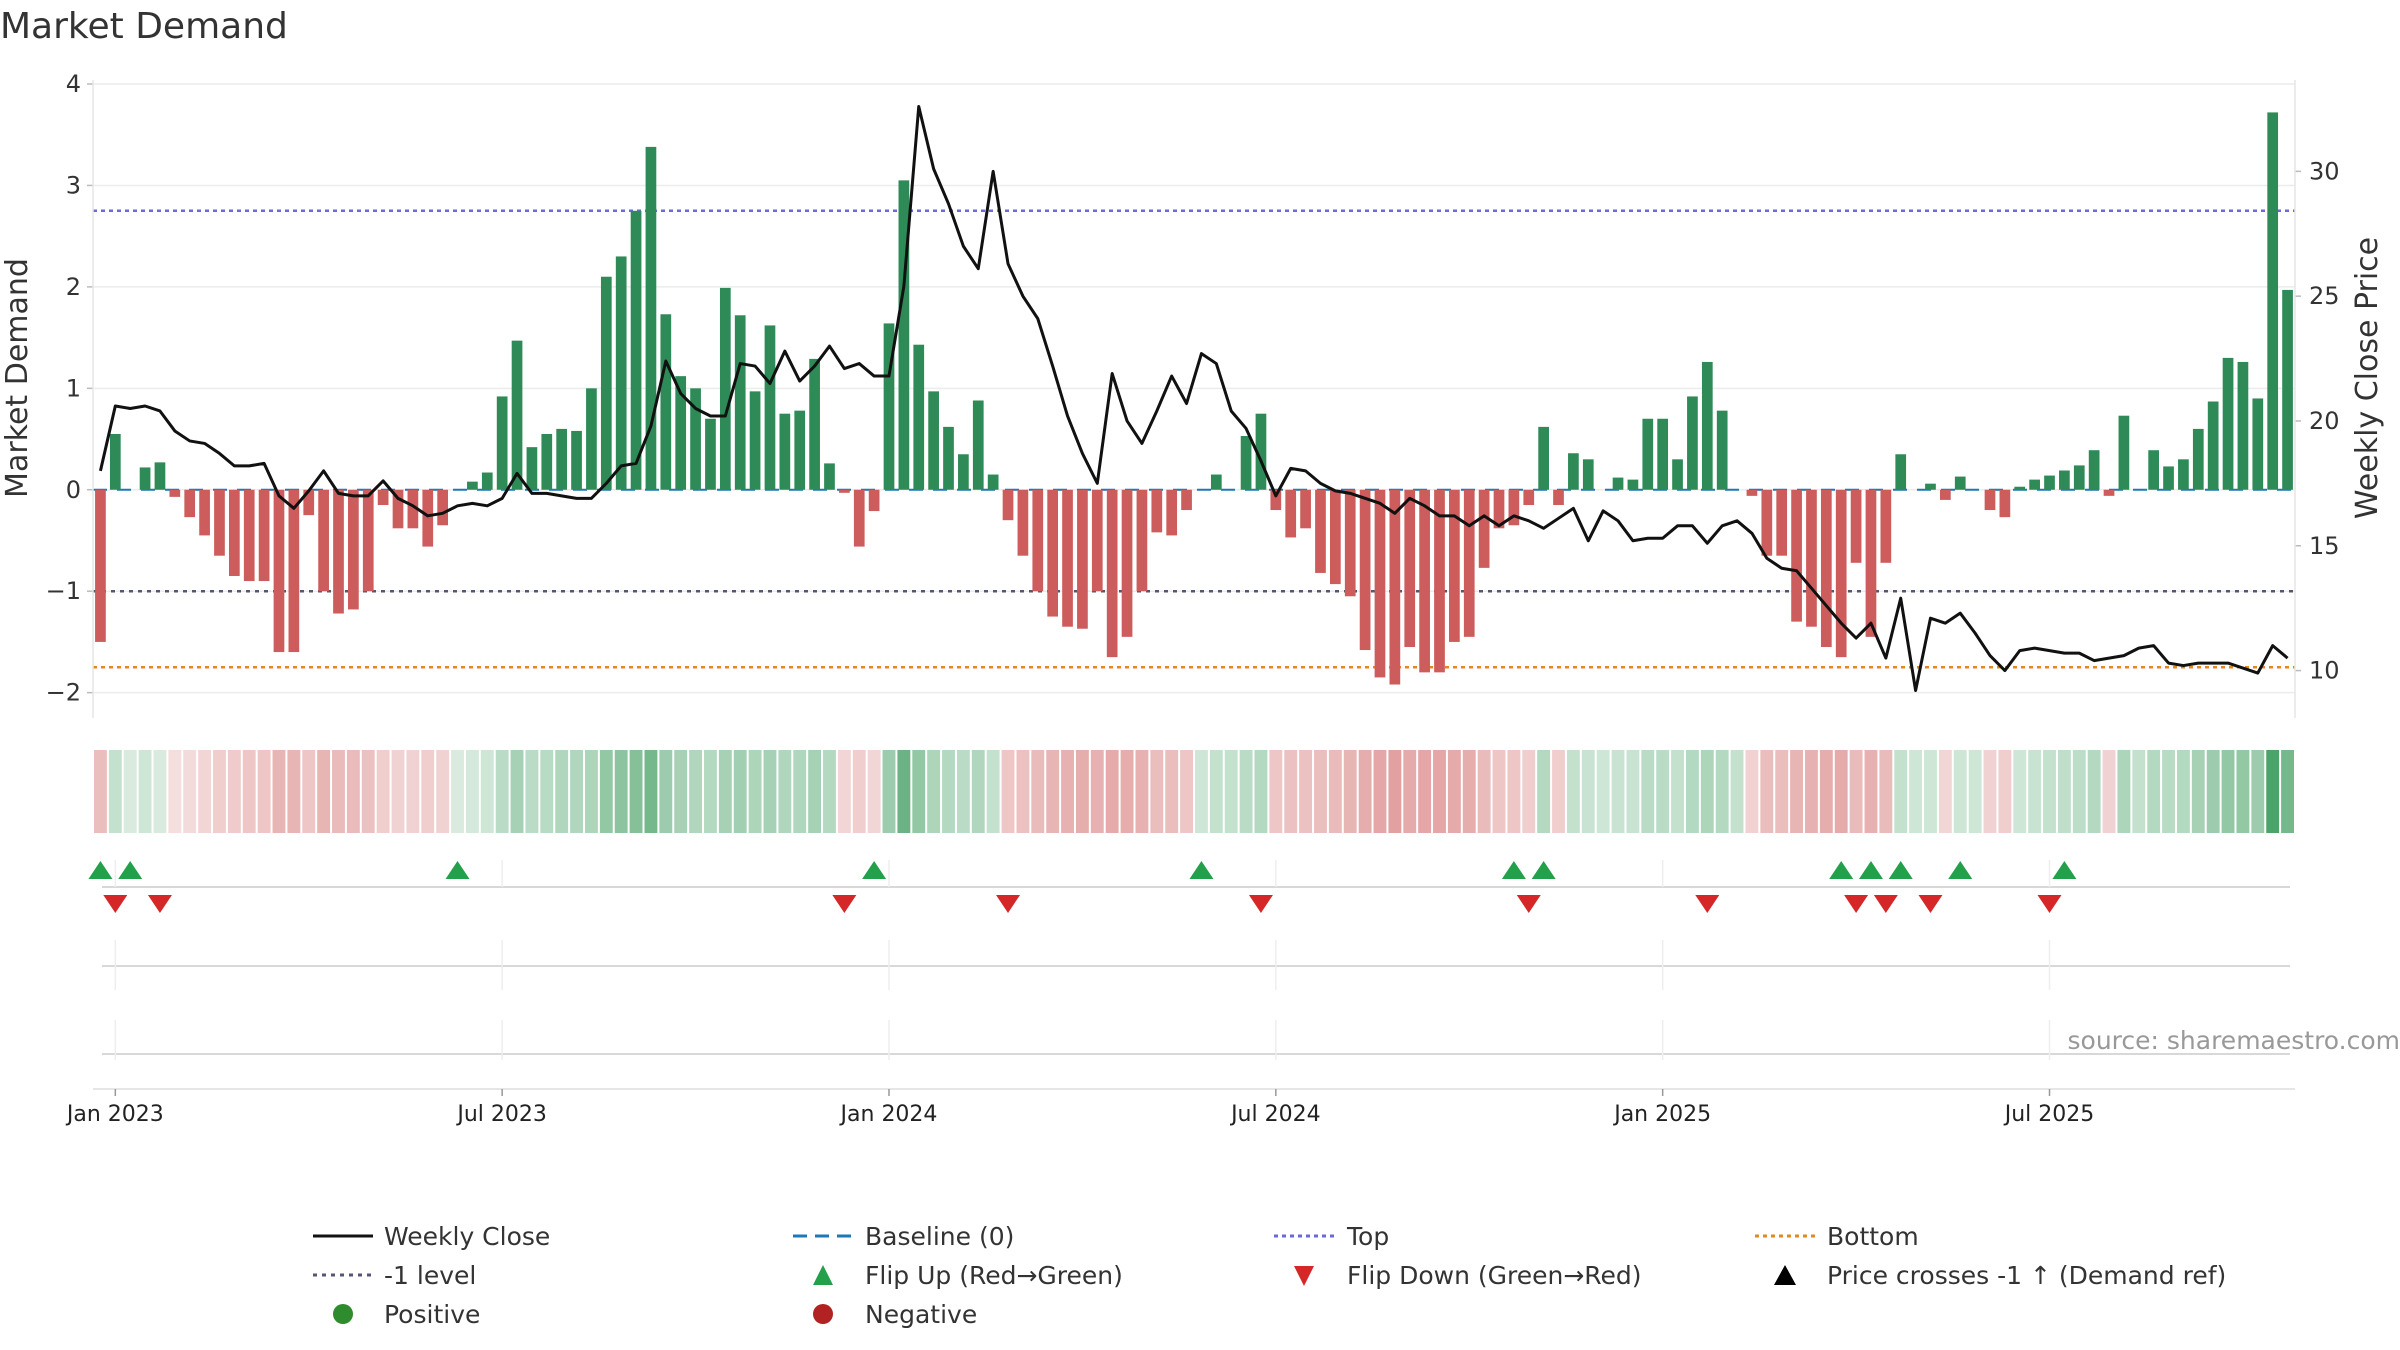 The width and height of the screenshot is (2400, 1350). Describe the element at coordinates (1873, 1236) in the screenshot. I see `legend-bottom: Bottom` at that location.